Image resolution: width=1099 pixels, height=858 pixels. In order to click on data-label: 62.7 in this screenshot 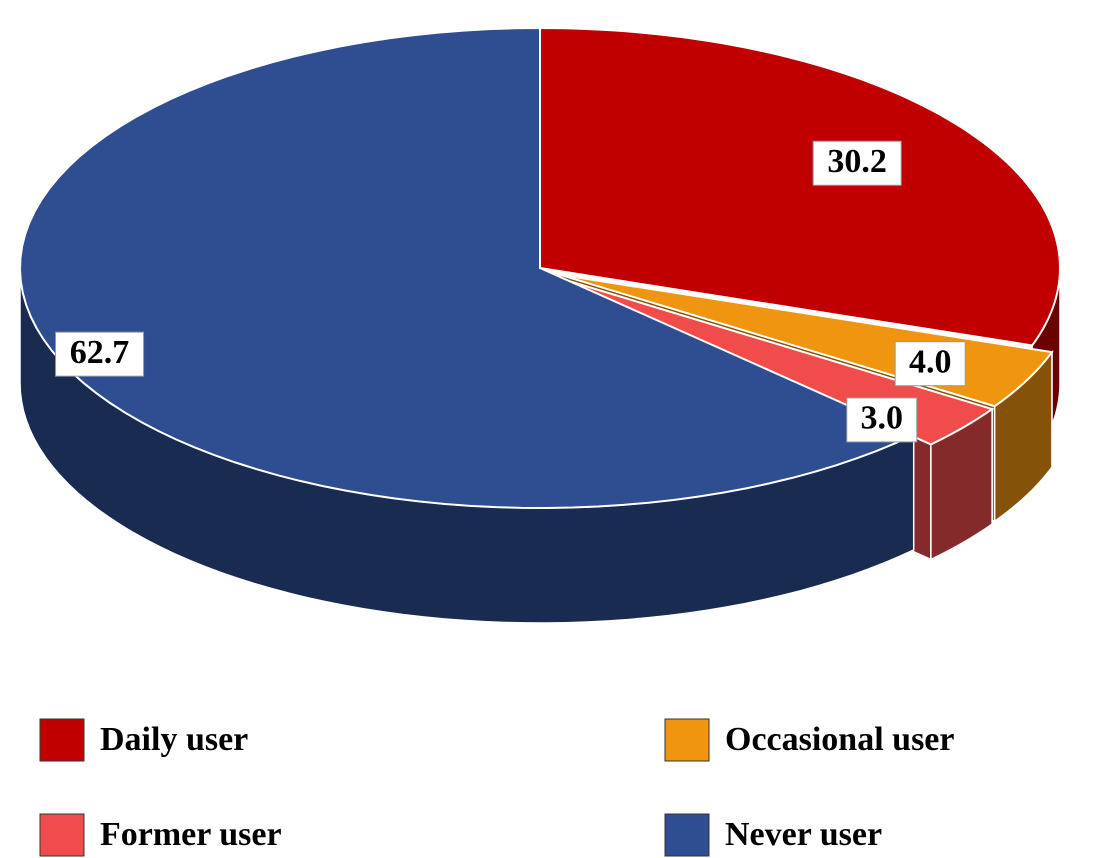, I will do `click(100, 352)`.